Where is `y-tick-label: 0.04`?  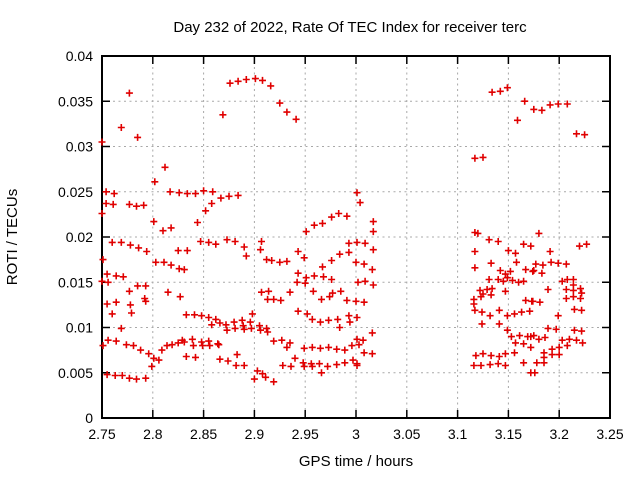 y-tick-label: 0.04 is located at coordinates (79, 56).